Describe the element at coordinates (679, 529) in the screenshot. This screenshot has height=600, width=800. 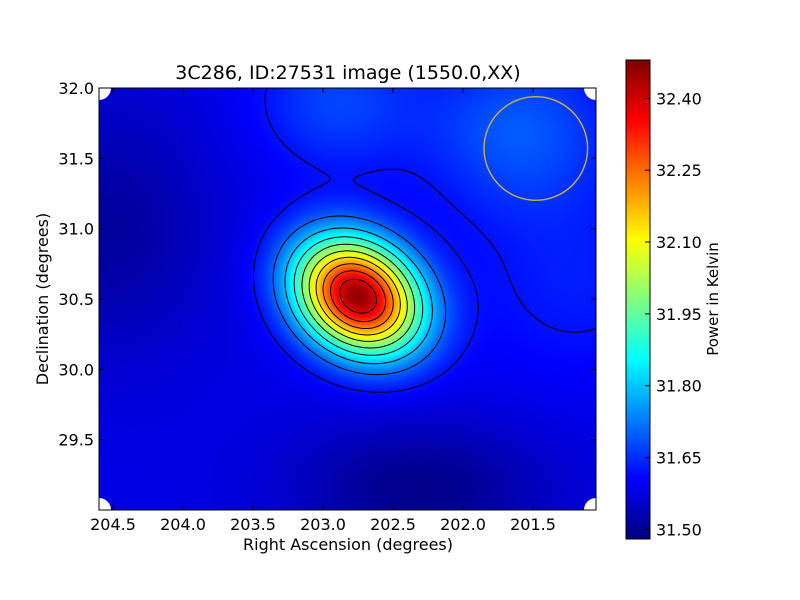
I see `colorbar-tick-label: 31.50` at that location.